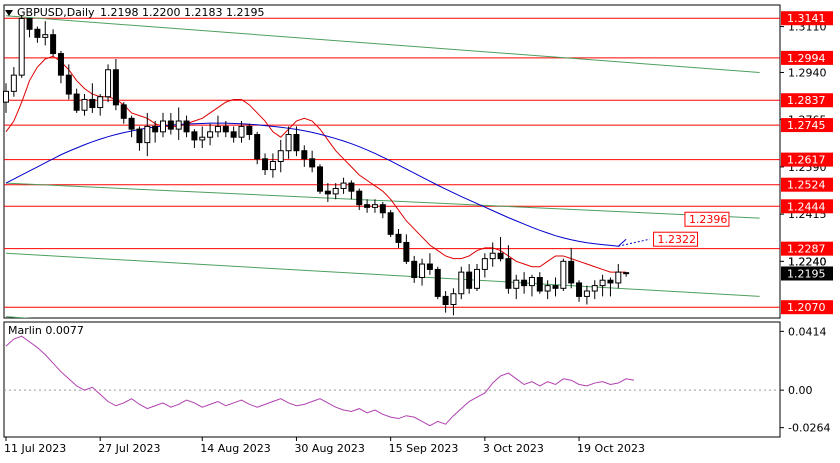 Image resolution: width=840 pixels, height=463 pixels. What do you see at coordinates (809, 428) in the screenshot?
I see `indicator-axis-tick-label: -0.0264` at bounding box center [809, 428].